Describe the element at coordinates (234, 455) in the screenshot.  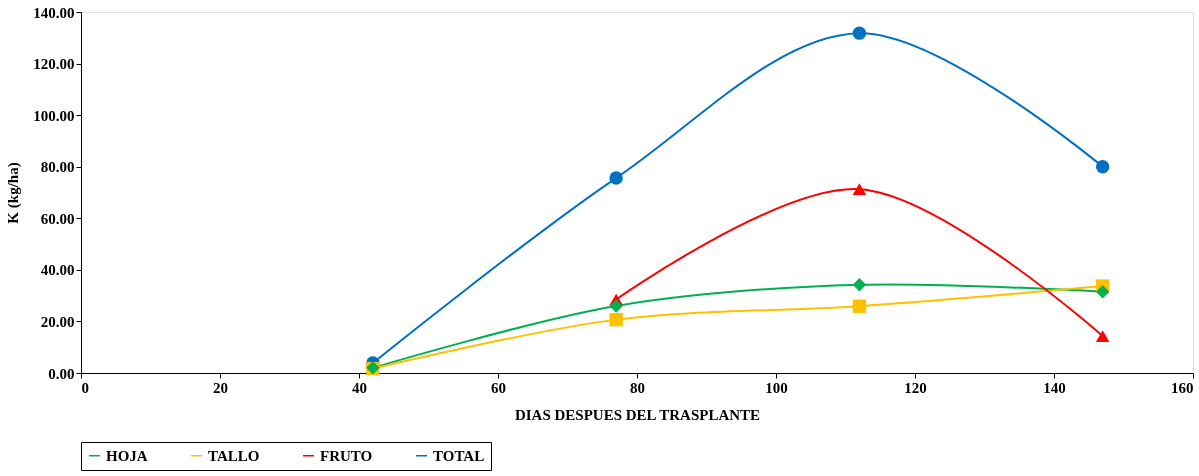
I see `legend-label: TALLO` at that location.